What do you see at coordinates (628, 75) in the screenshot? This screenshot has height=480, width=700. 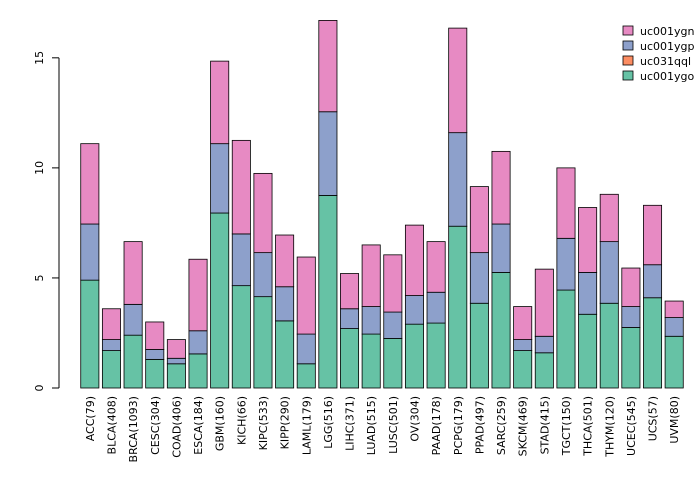 I see `legend-swatch-uc001ygo` at bounding box center [628, 75].